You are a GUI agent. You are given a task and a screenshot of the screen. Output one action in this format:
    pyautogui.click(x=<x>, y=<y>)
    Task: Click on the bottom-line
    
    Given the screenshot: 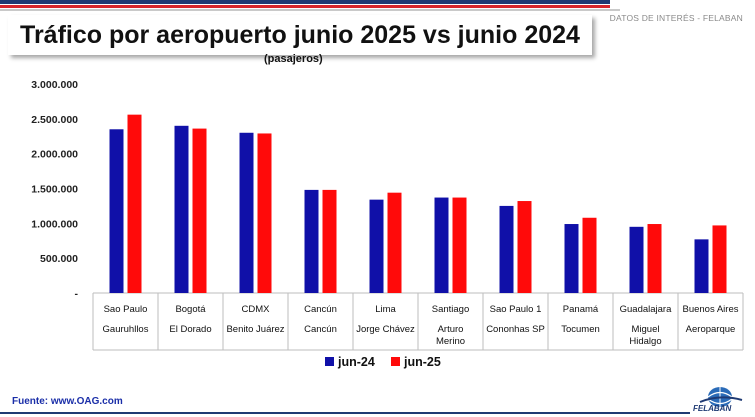 What is the action you would take?
    pyautogui.click(x=345, y=413)
    